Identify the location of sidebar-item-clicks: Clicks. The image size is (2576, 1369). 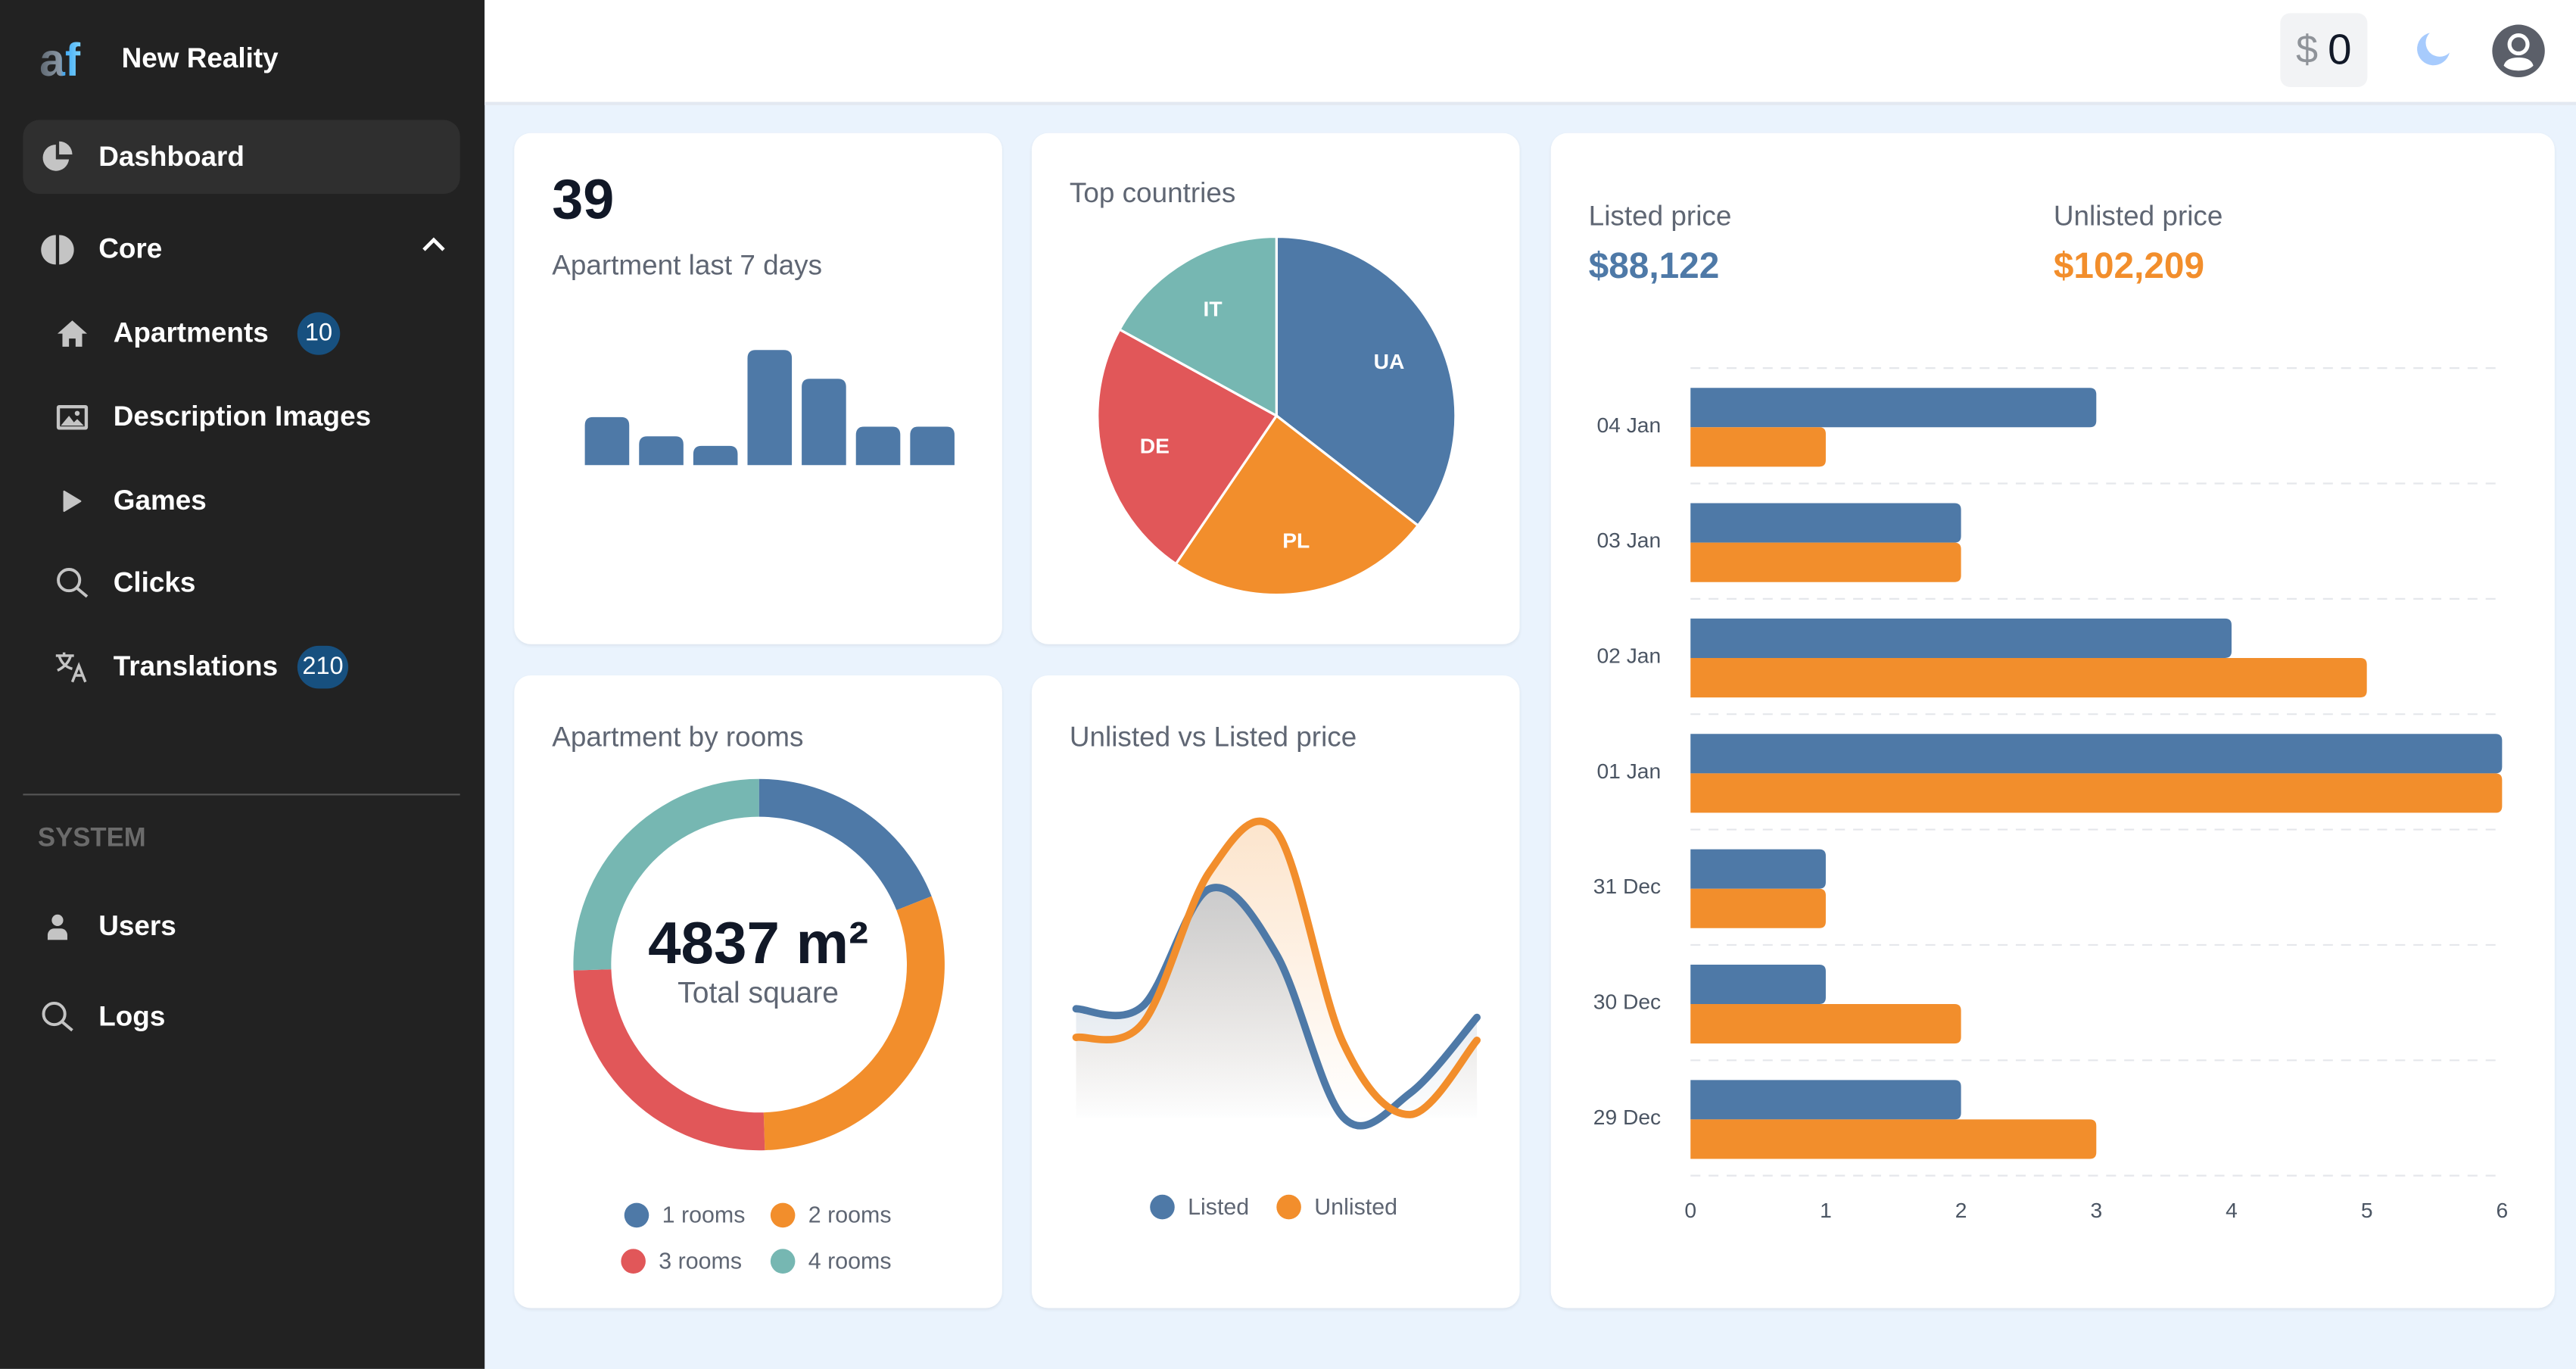
(241, 583).